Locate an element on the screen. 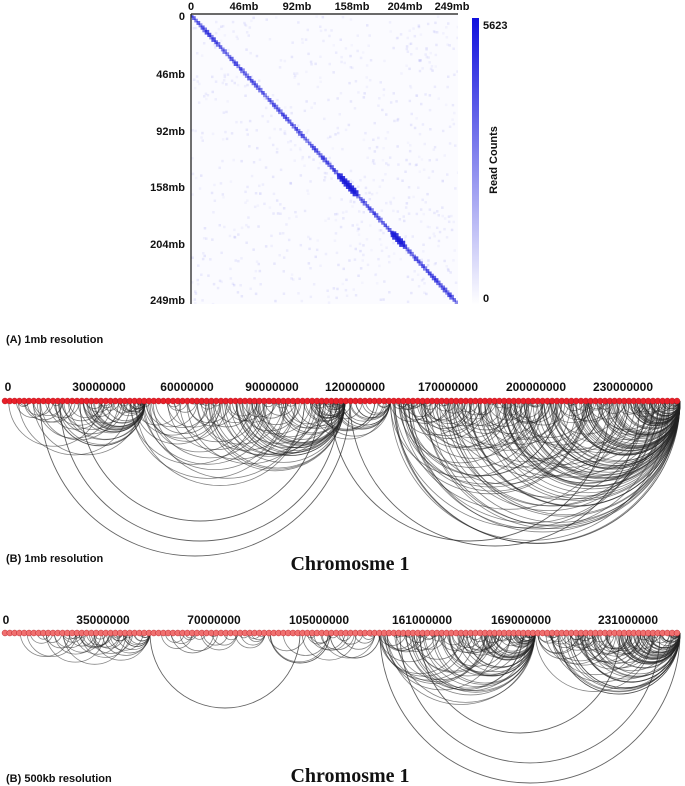 The height and width of the screenshot is (786, 685). arc2-nodes is located at coordinates (341, 633).